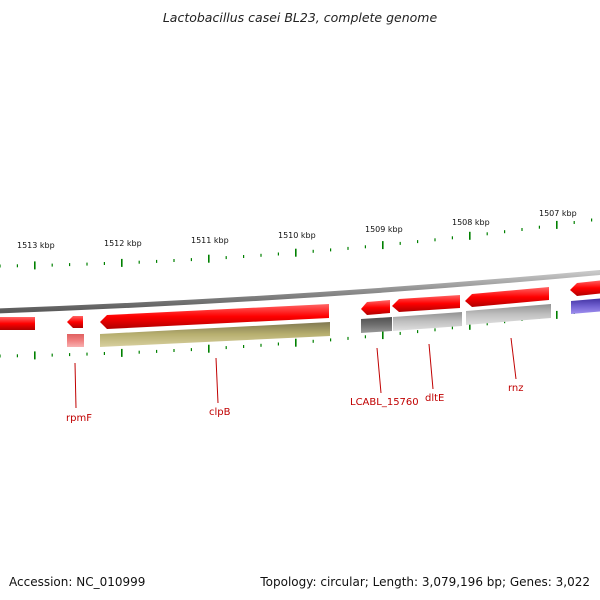  Describe the element at coordinates (558, 213) in the screenshot. I see `scale-label-1507: 1507 kbp` at that location.